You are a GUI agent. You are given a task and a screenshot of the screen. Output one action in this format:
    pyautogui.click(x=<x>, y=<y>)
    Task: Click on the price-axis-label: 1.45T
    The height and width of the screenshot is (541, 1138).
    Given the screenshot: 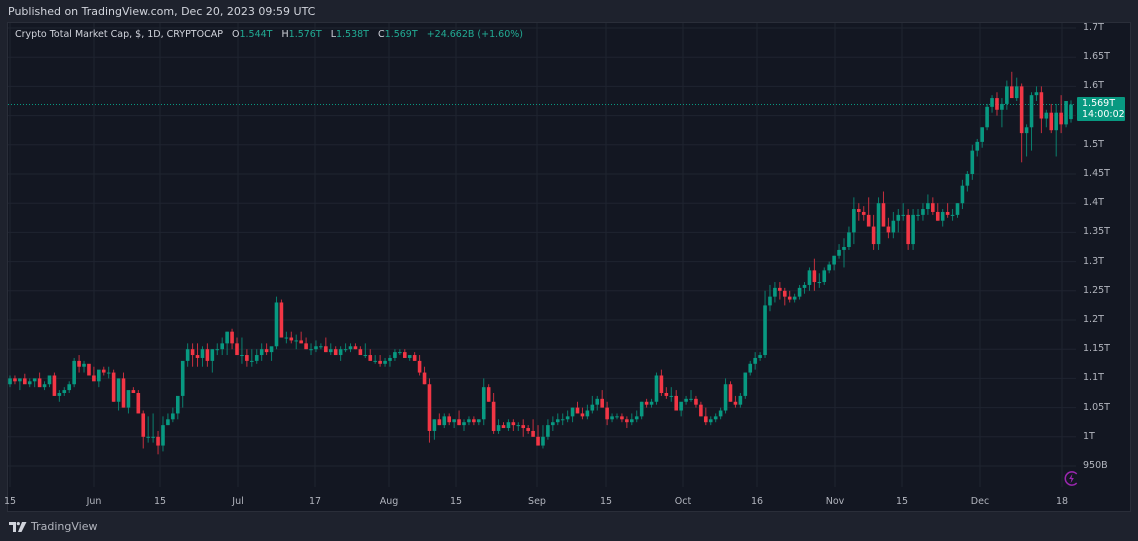 What is the action you would take?
    pyautogui.click(x=1096, y=173)
    